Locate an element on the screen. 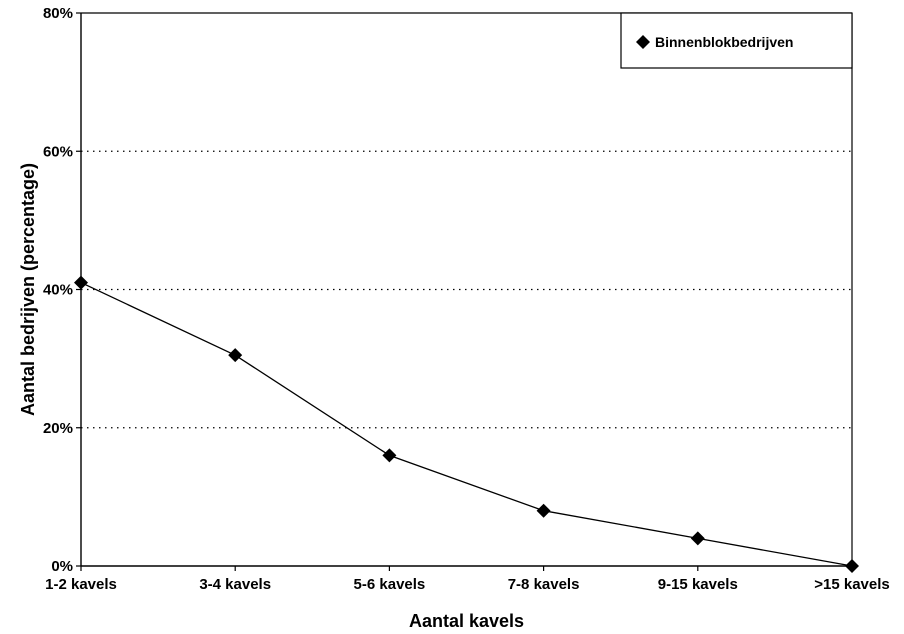 This screenshot has width=904, height=634. x-tick-label: 5-6 kavels is located at coordinates (390, 584).